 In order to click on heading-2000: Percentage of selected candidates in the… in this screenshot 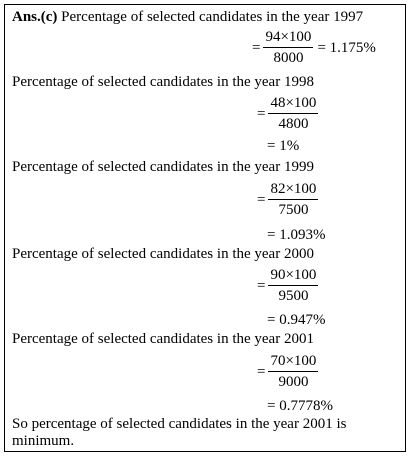, I will do `click(163, 254)`.